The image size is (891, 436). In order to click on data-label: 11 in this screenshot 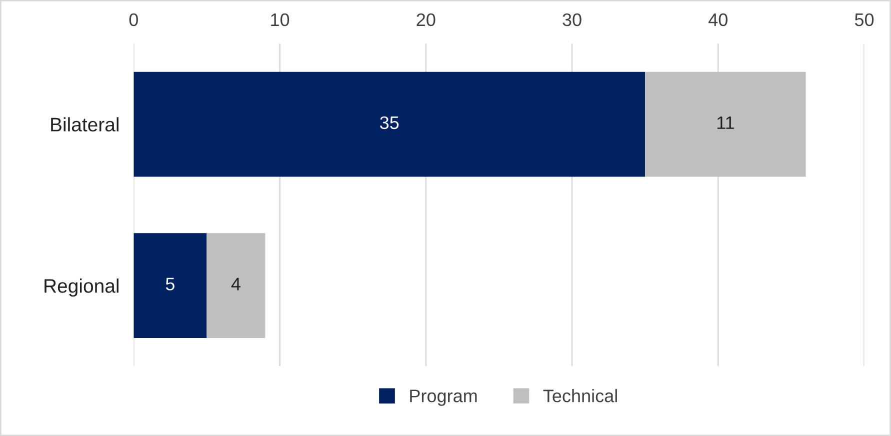, I will do `click(725, 122)`.